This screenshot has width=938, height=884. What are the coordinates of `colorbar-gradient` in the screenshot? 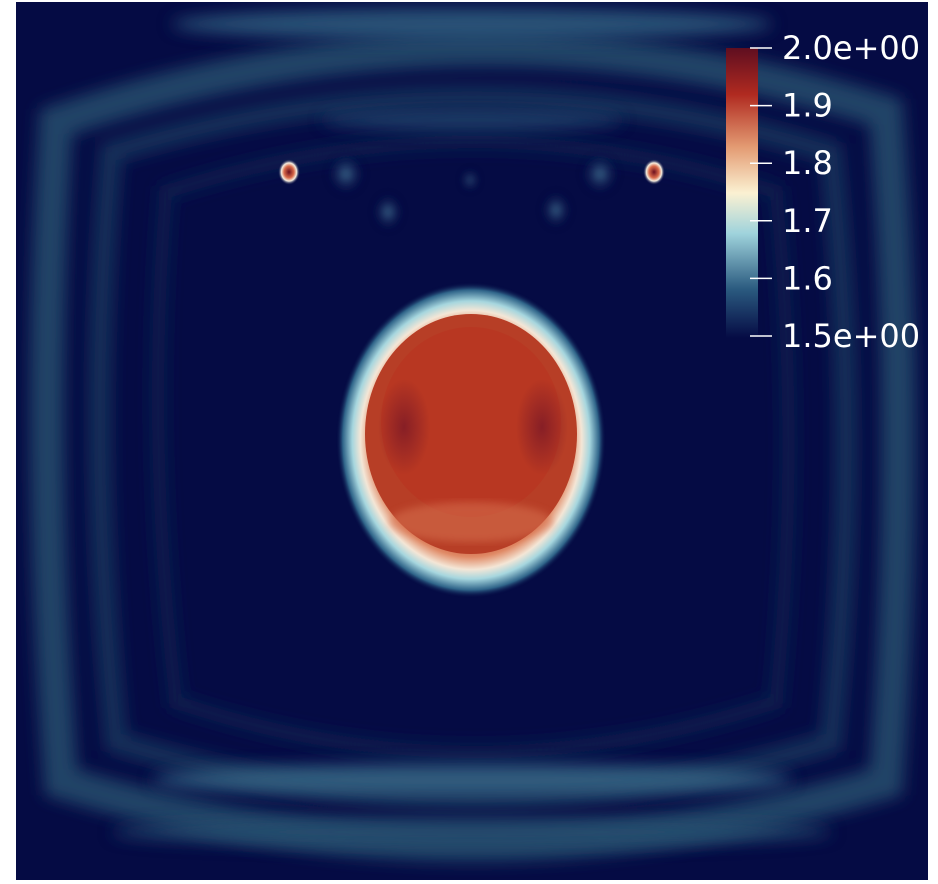 It's located at (742, 193).